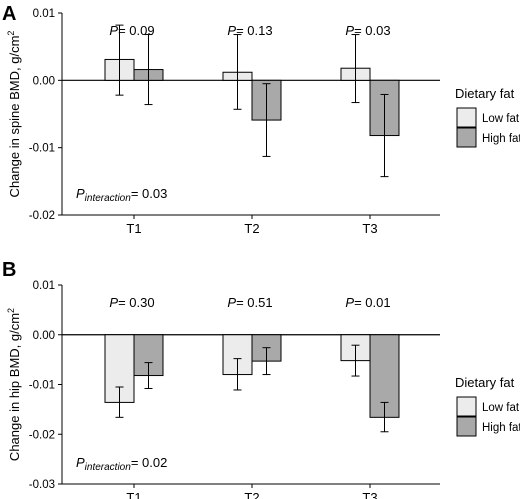  I want to click on p-value-label: P= 0.03, so click(367, 30).